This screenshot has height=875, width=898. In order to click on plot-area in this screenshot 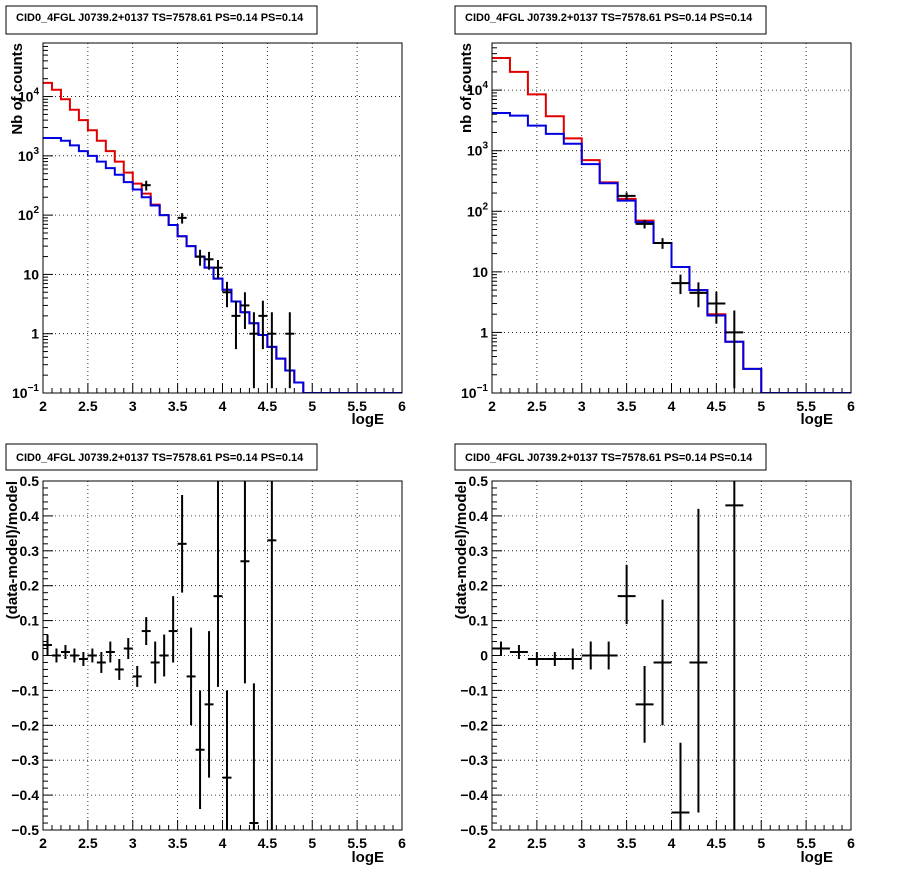, I will do `click(618, 655)`.